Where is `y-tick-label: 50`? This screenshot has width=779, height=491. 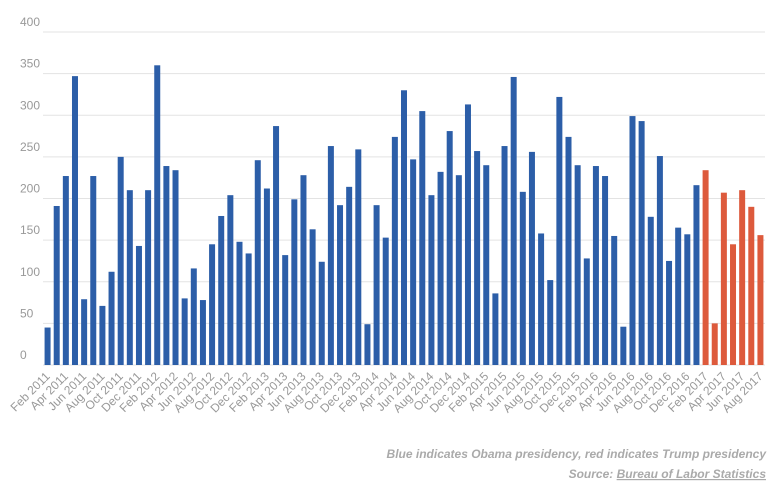 y-tick-label: 50 is located at coordinates (27, 313).